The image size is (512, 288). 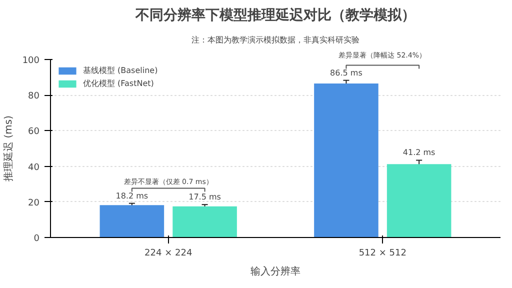 I want to click on data-label: 18.2 ms, so click(x=132, y=195).